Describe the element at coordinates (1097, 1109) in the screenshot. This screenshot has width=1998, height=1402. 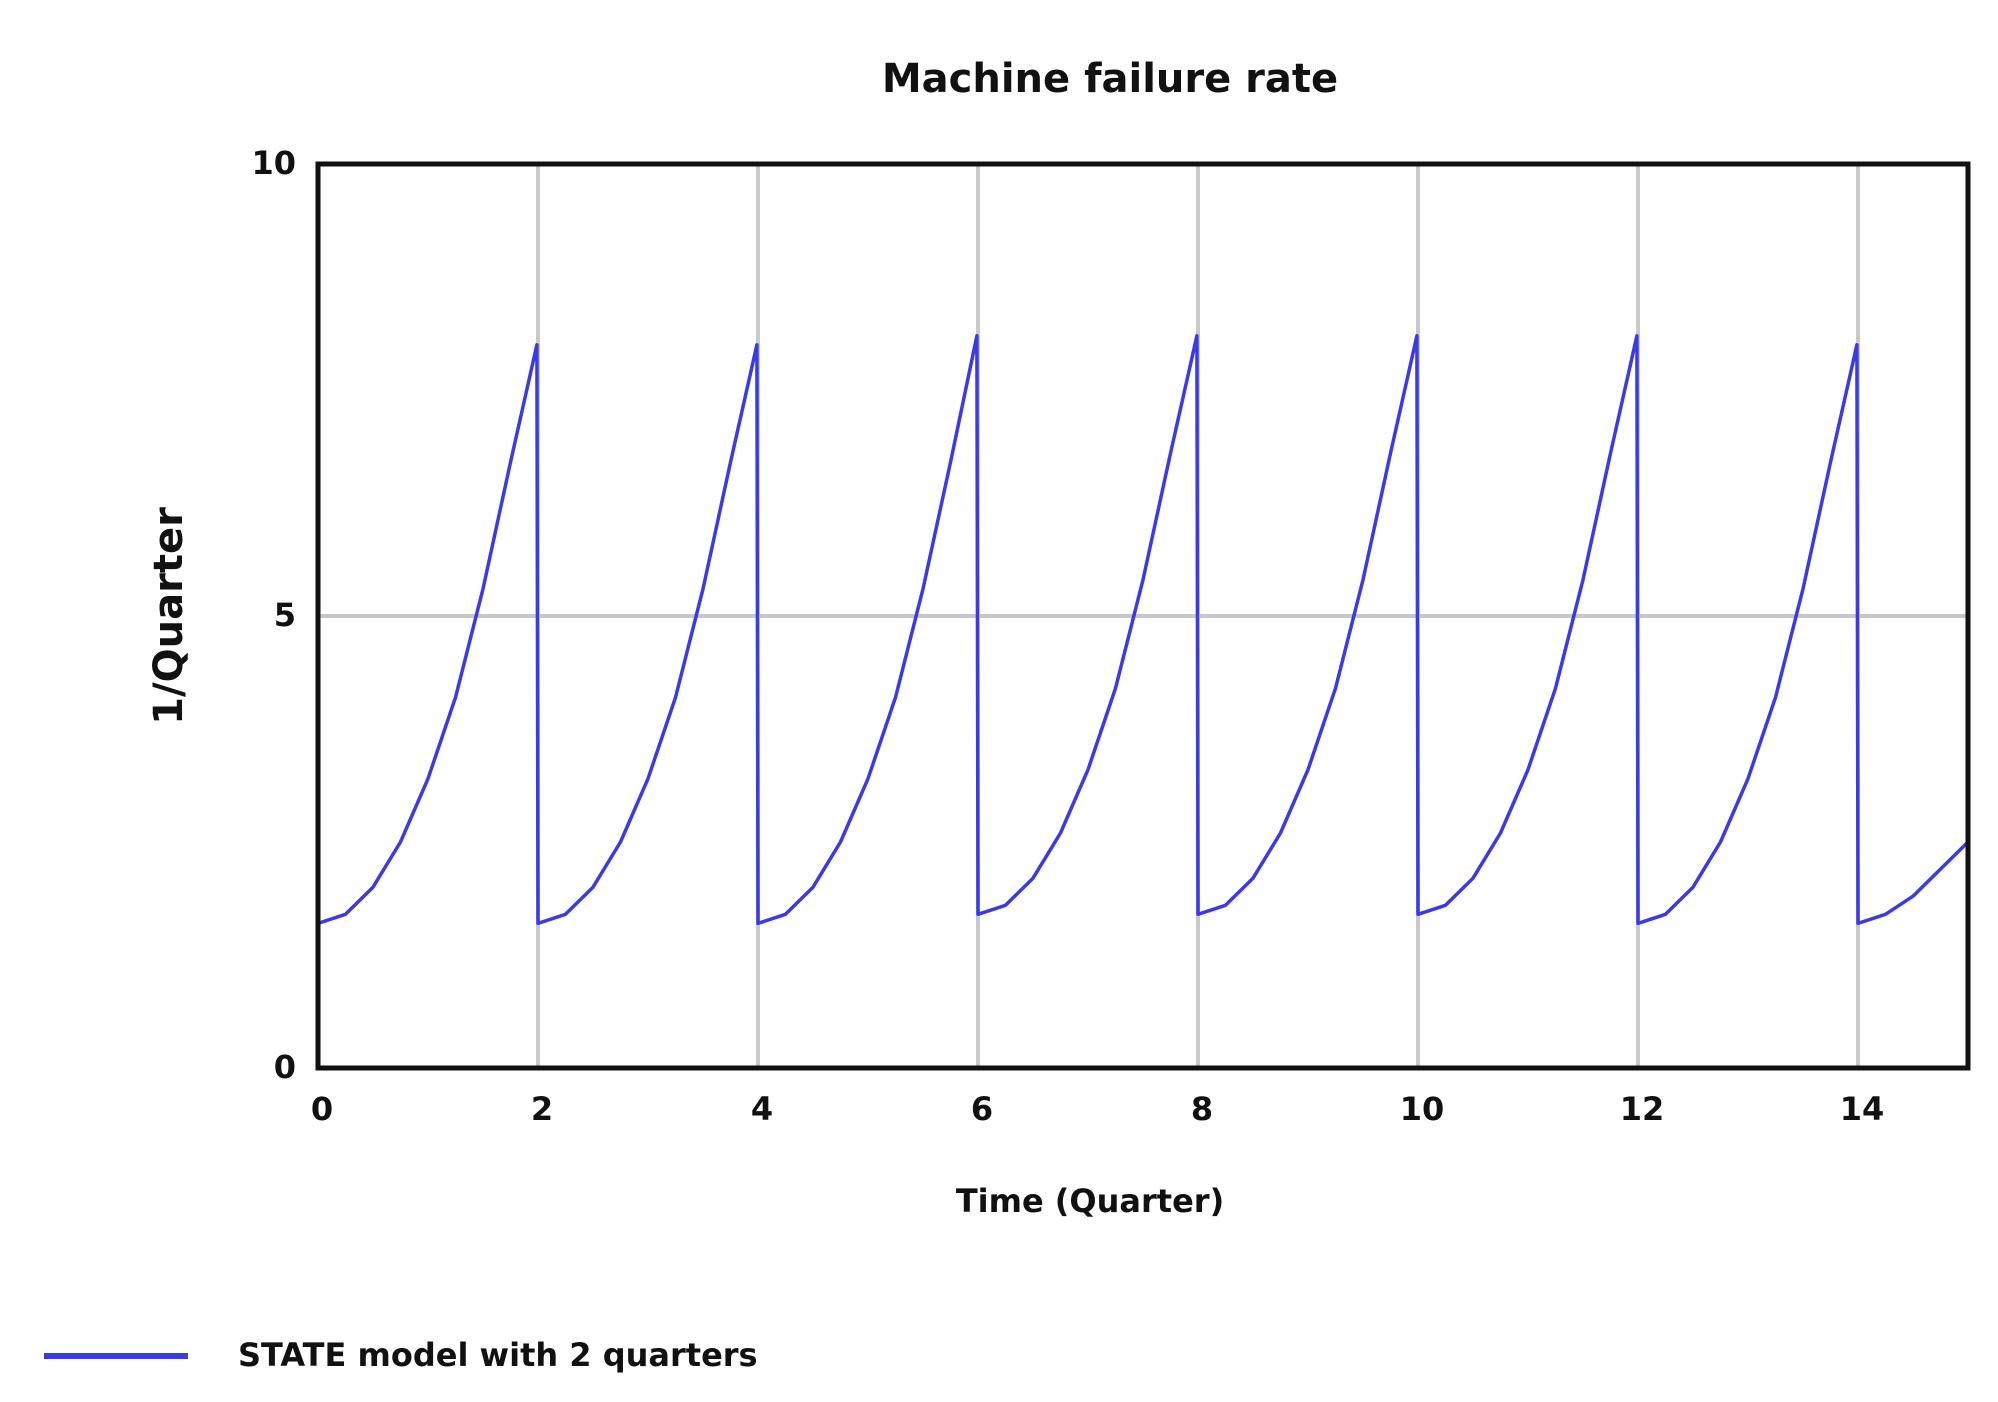
I see `x-tick-labels: 0 2 4 6 8 10 12 14` at that location.